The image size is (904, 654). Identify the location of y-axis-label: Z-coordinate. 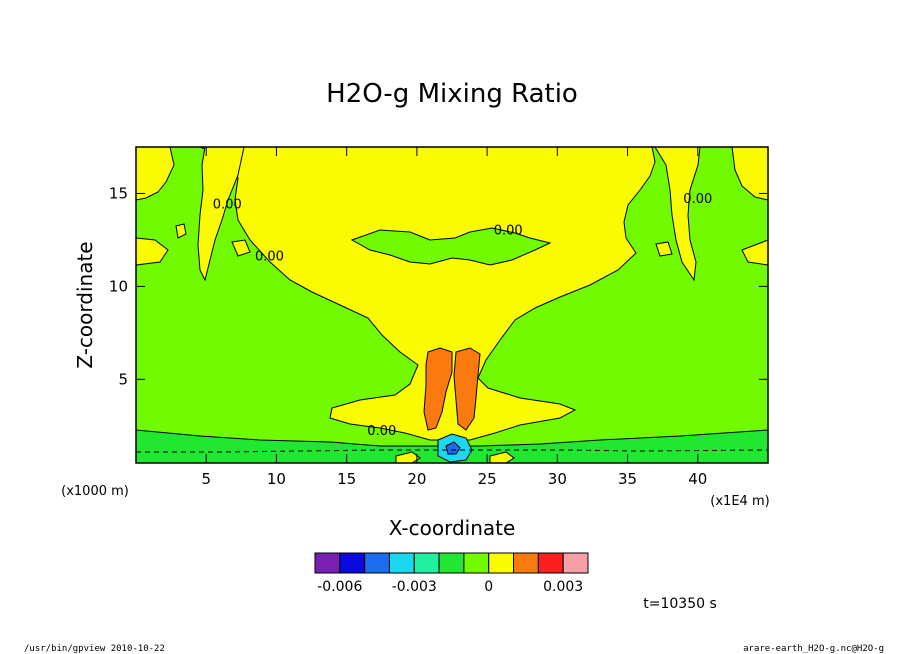
(85, 304).